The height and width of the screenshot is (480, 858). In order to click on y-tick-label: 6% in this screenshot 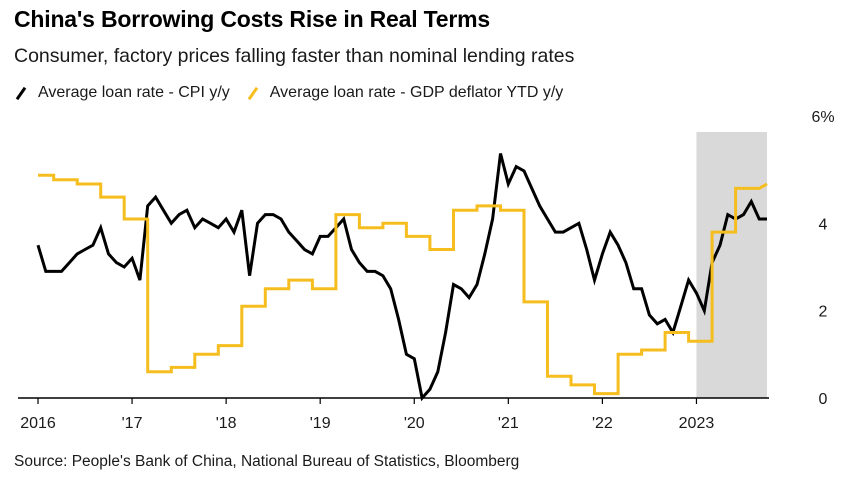, I will do `click(822, 117)`.